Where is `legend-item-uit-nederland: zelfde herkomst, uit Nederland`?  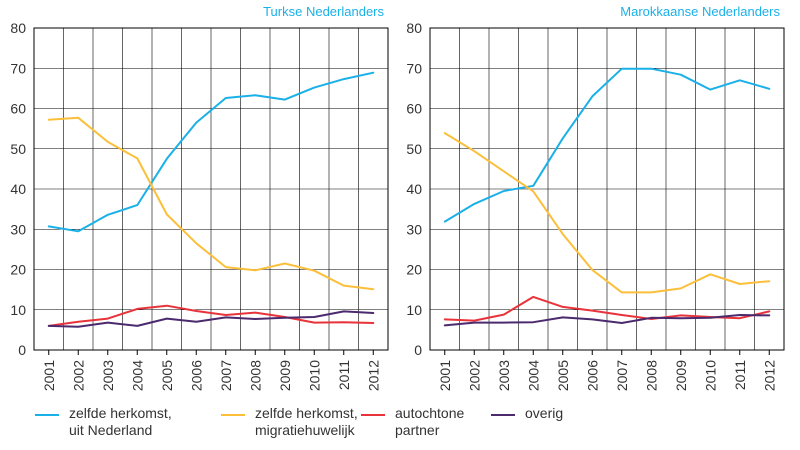 legend-item-uit-nederland: zelfde herkomst, uit Nederland is located at coordinates (103, 422).